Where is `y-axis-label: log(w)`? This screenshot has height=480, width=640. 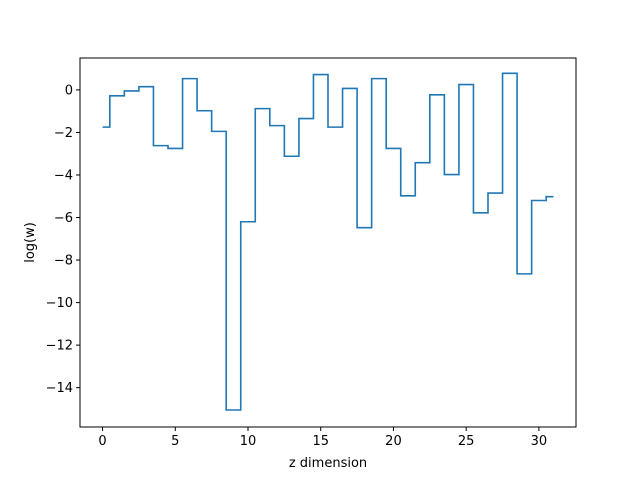
y-axis-label: log(w) is located at coordinates (30, 242).